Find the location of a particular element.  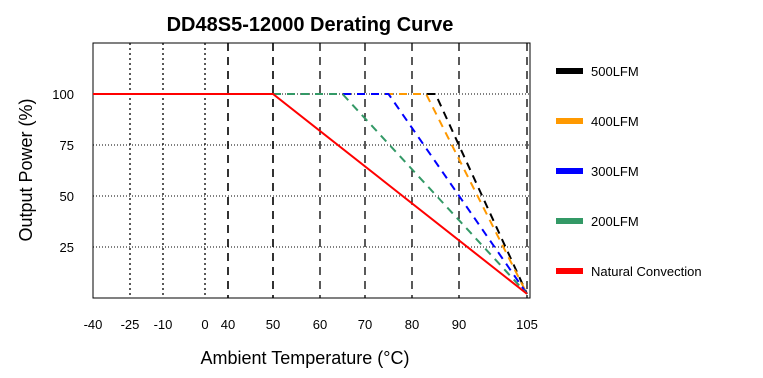

x-tick-label: 40 is located at coordinates (228, 324).